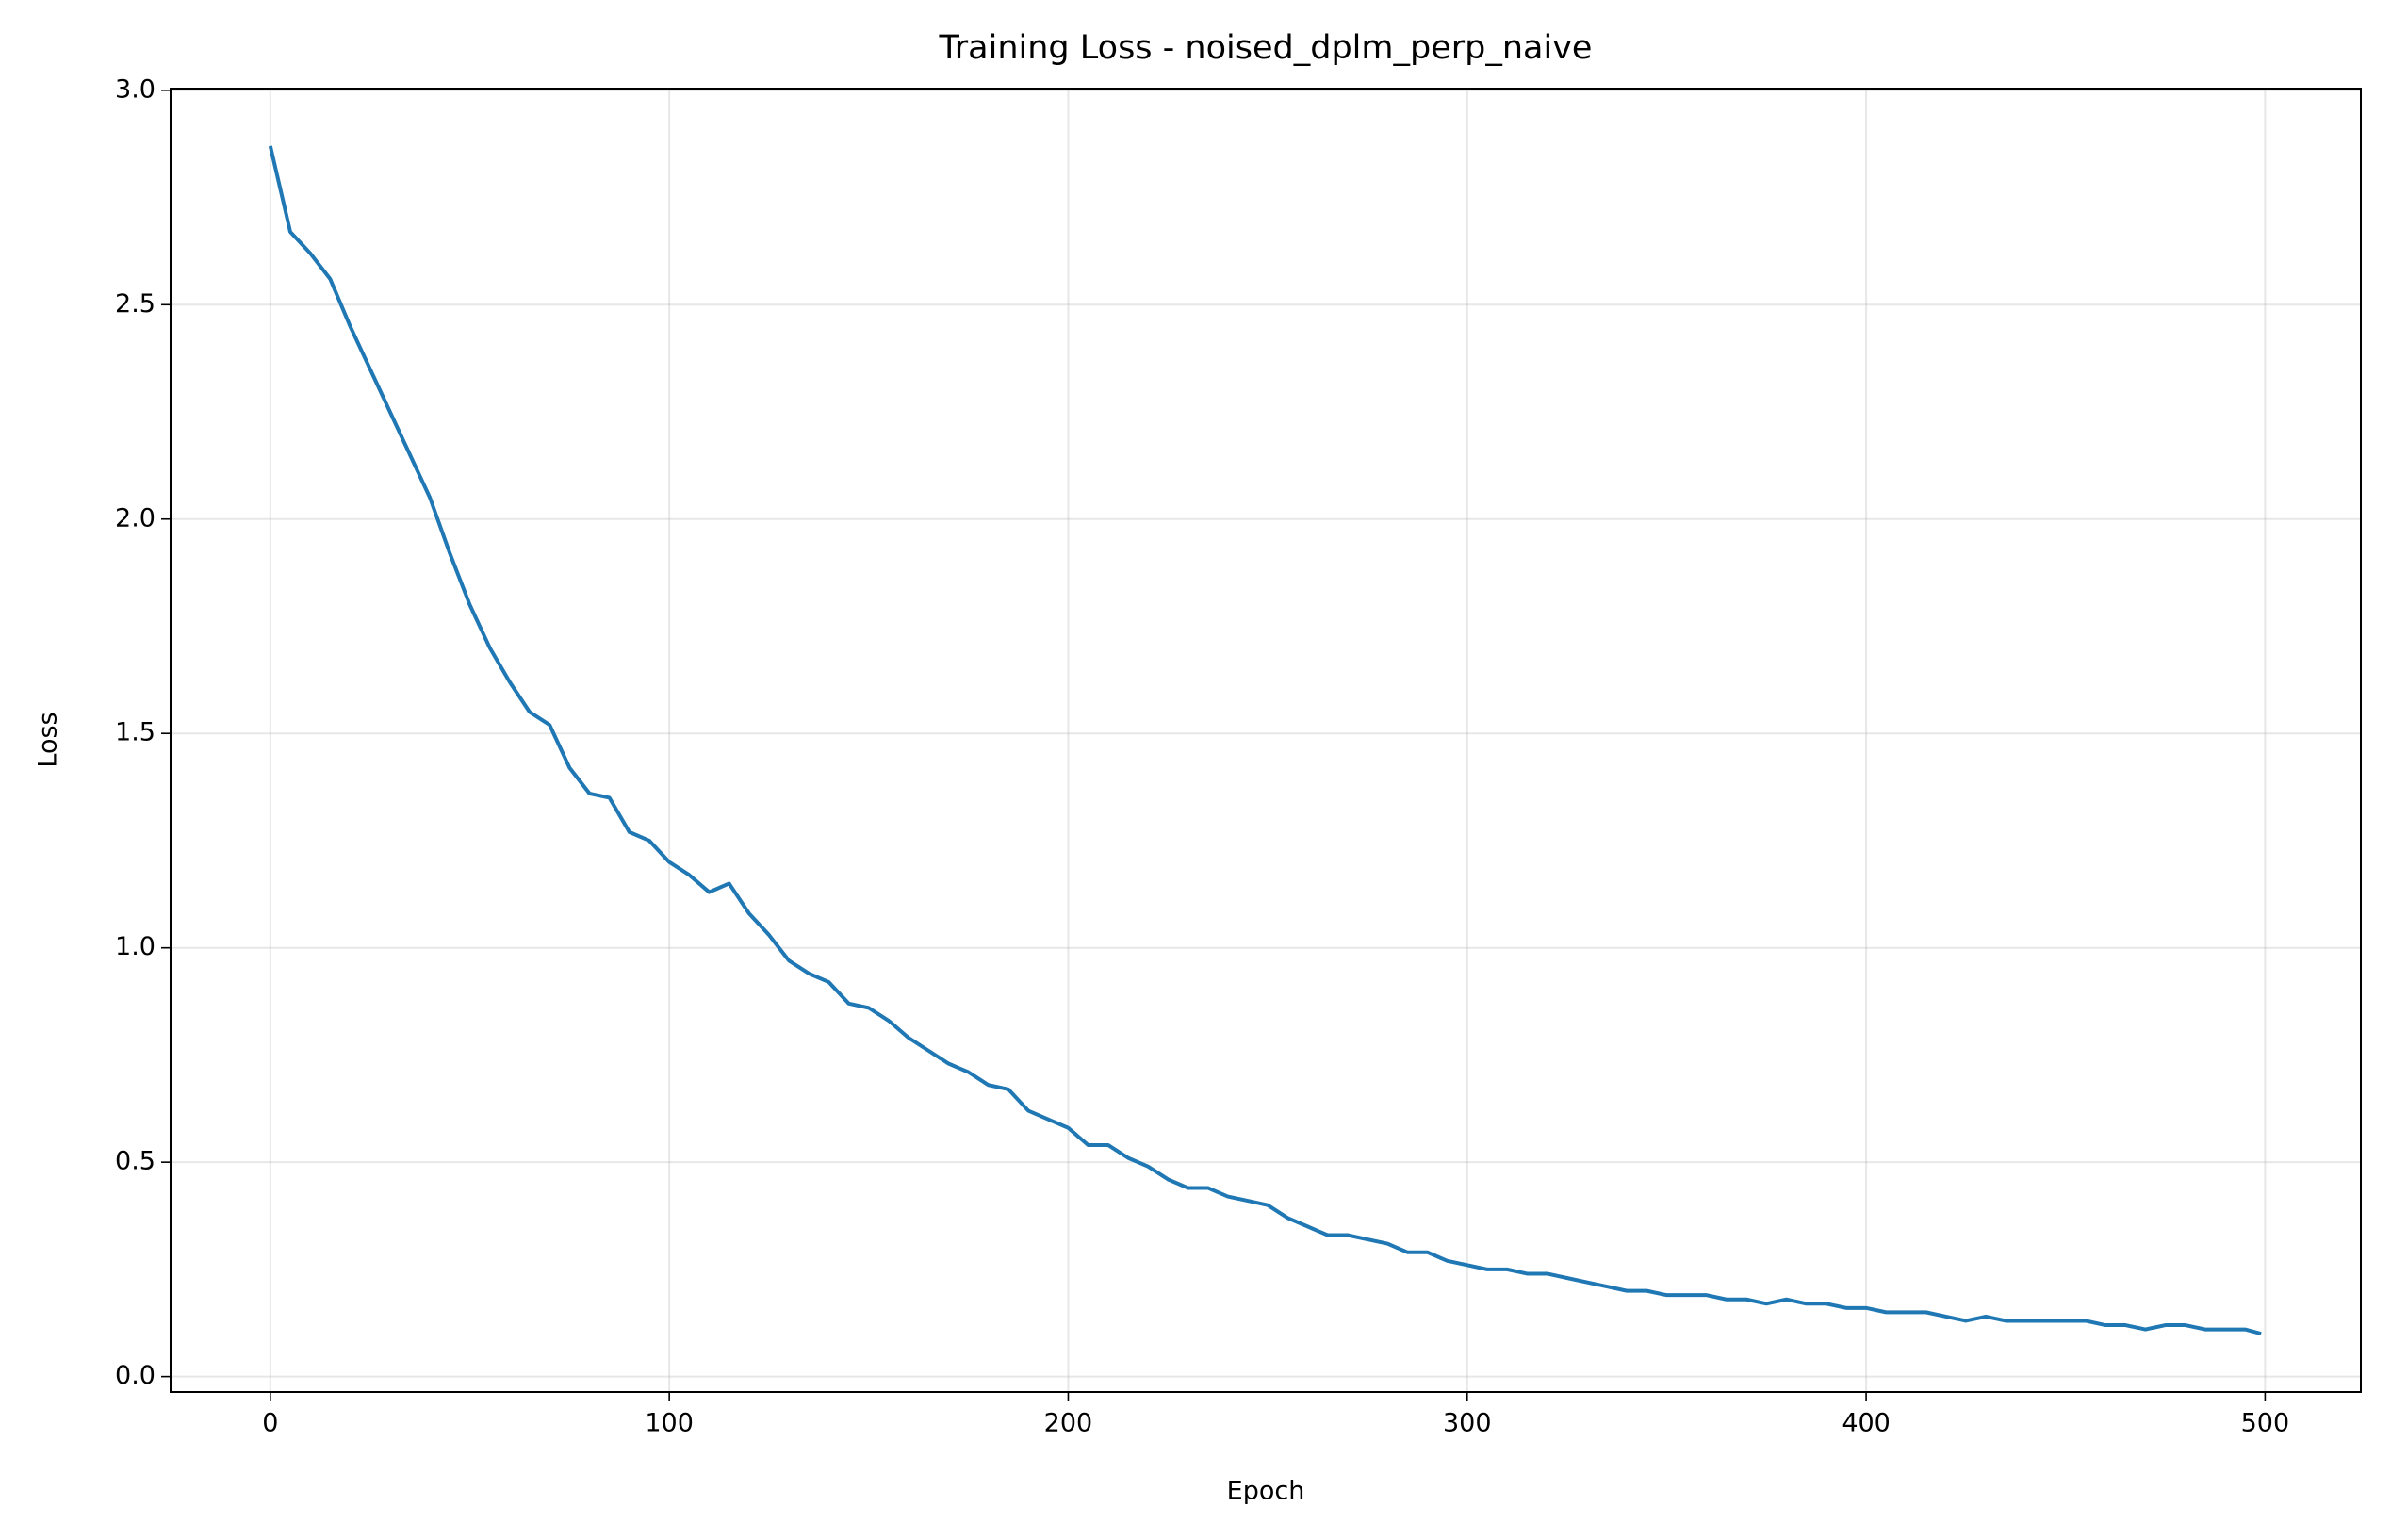 Image resolution: width=2391 pixels, height=1540 pixels. Describe the element at coordinates (135, 89) in the screenshot. I see `y-tick-label: 3.0` at that location.